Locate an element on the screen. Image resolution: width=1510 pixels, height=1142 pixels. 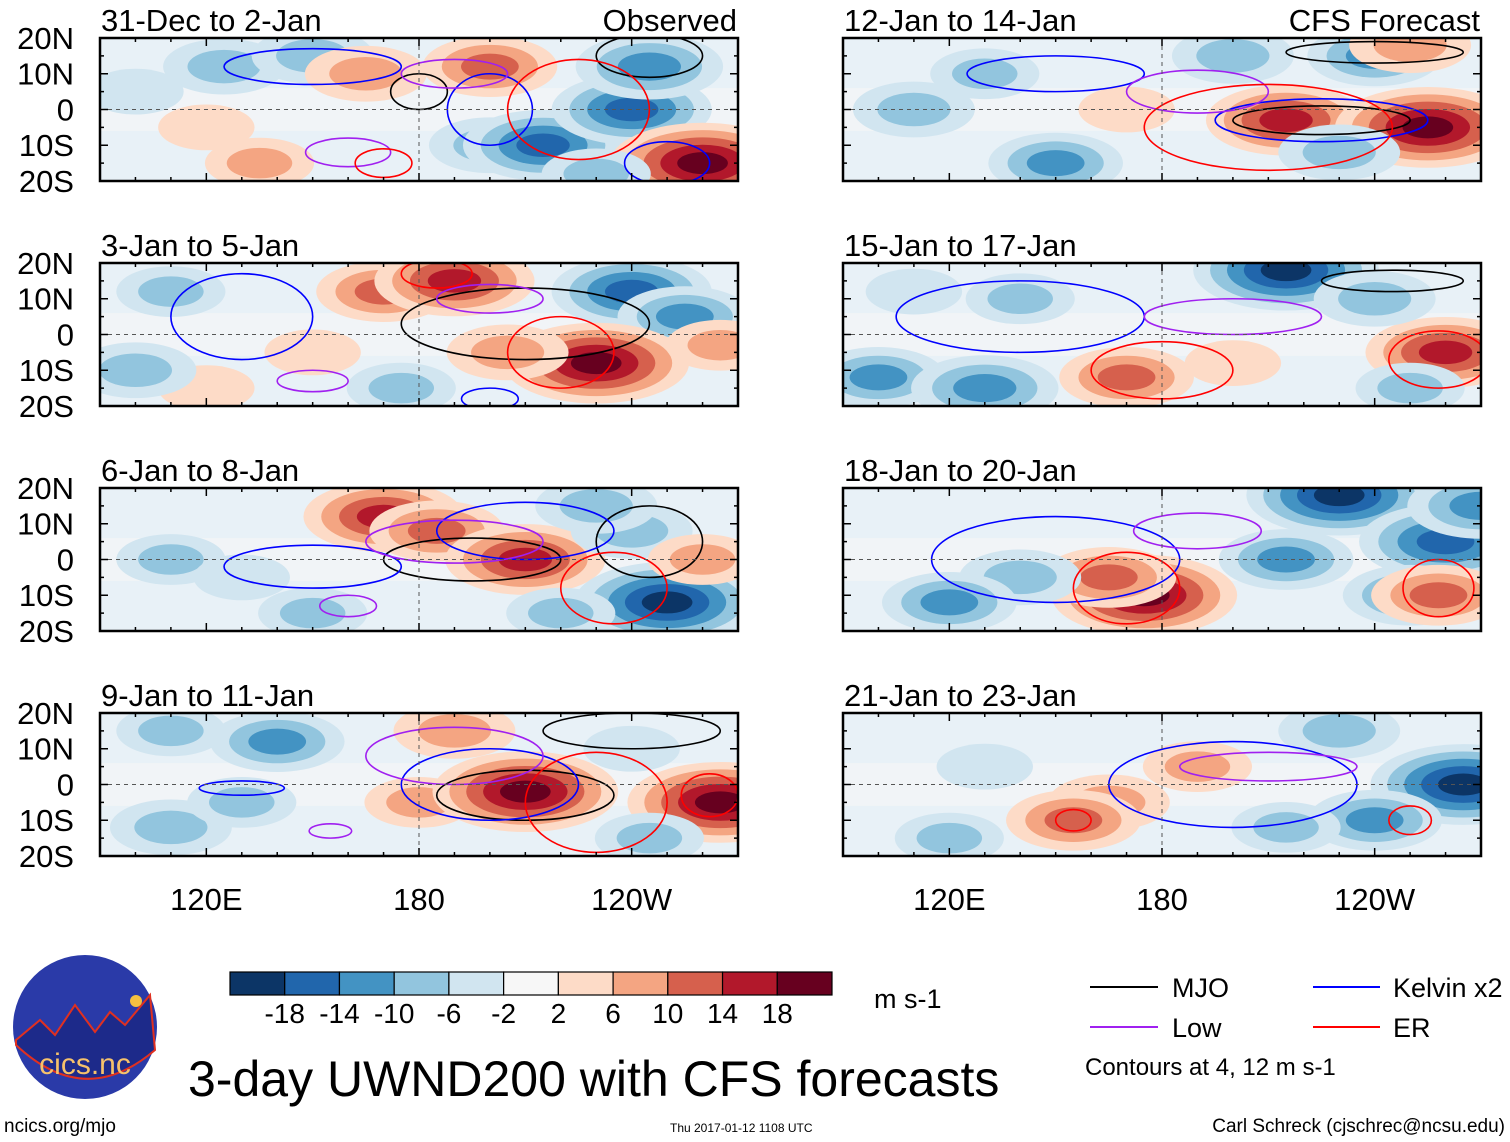
lon-tick-label: 120E is located at coordinates (949, 899).